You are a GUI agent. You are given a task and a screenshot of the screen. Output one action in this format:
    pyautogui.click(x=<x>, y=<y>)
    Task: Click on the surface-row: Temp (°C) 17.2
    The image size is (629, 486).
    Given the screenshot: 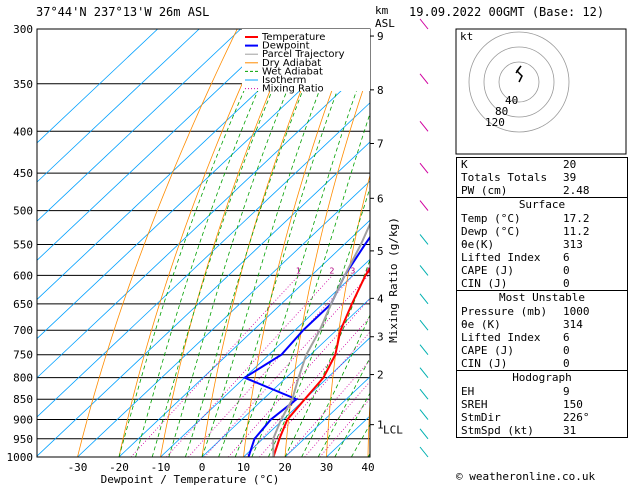 What is the action you would take?
    pyautogui.click(x=542, y=218)
    